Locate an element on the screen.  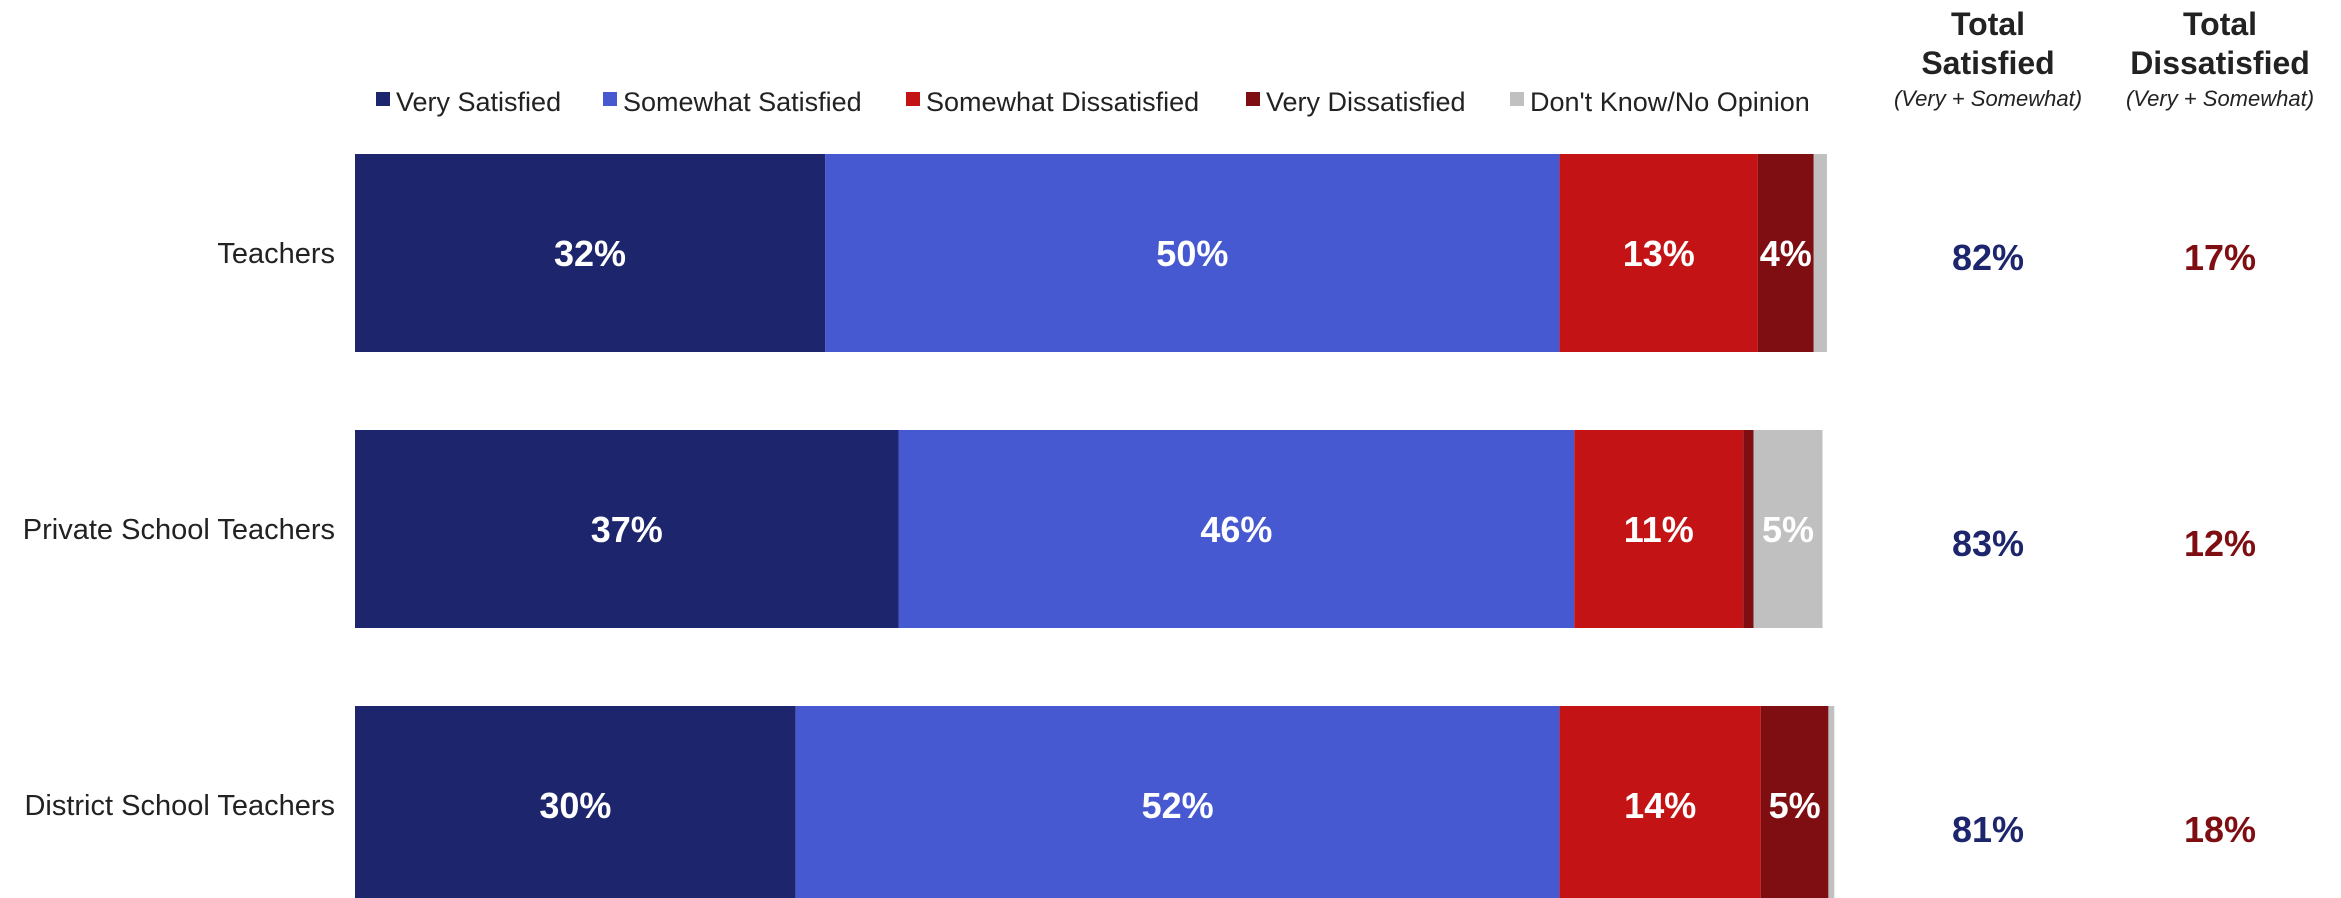
legend-item-don-t-know-no-opinion: Don't Know/No Opinion is located at coordinates (1660, 102).